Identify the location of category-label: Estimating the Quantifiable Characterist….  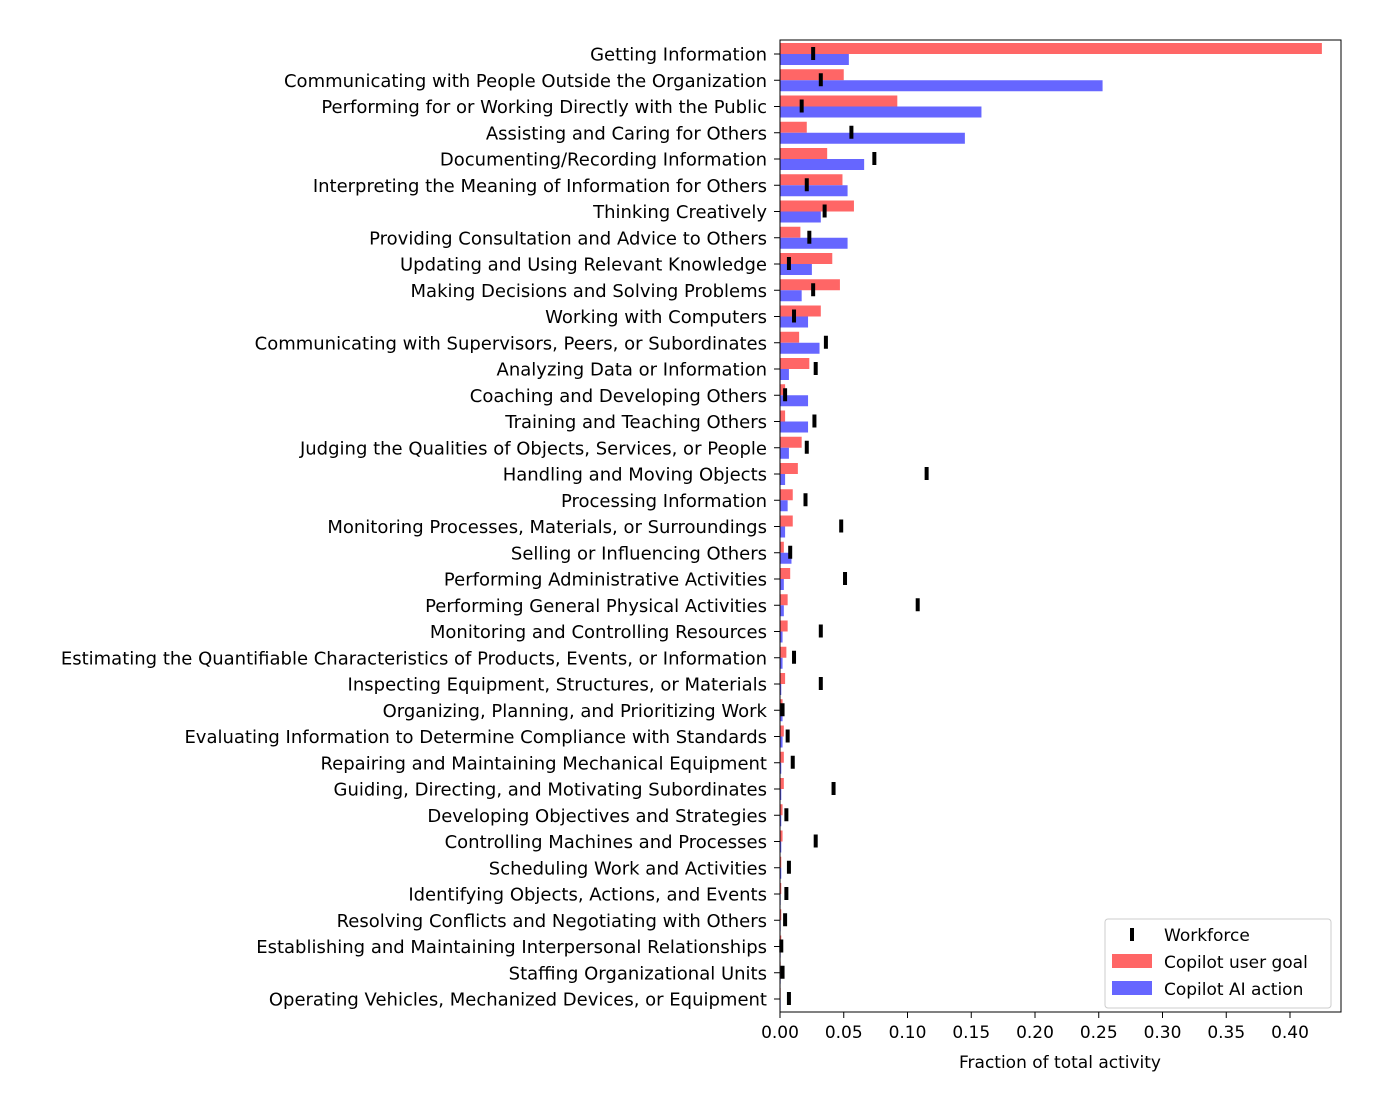
(414, 658).